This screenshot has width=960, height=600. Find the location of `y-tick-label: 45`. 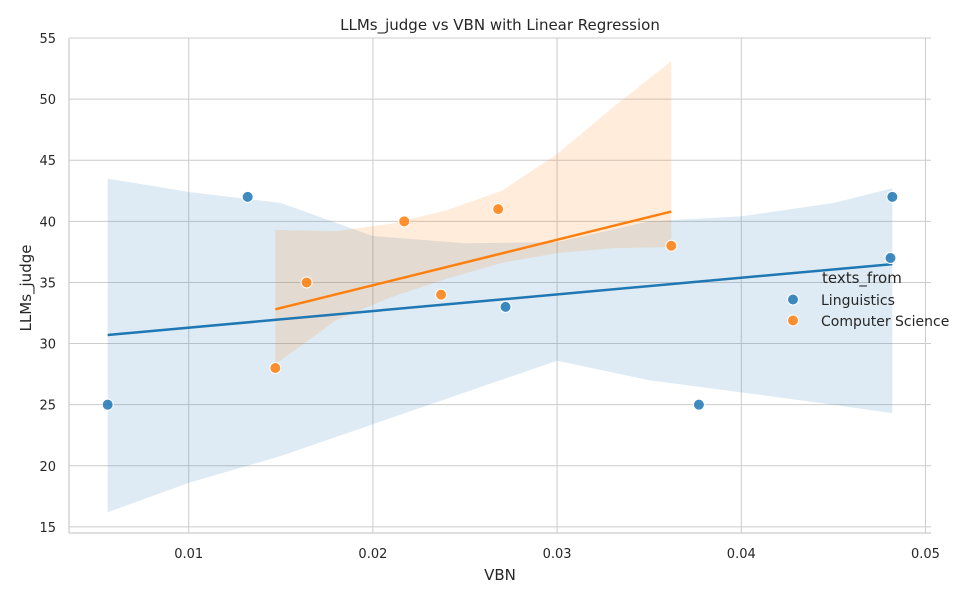

y-tick-label: 45 is located at coordinates (47, 161).